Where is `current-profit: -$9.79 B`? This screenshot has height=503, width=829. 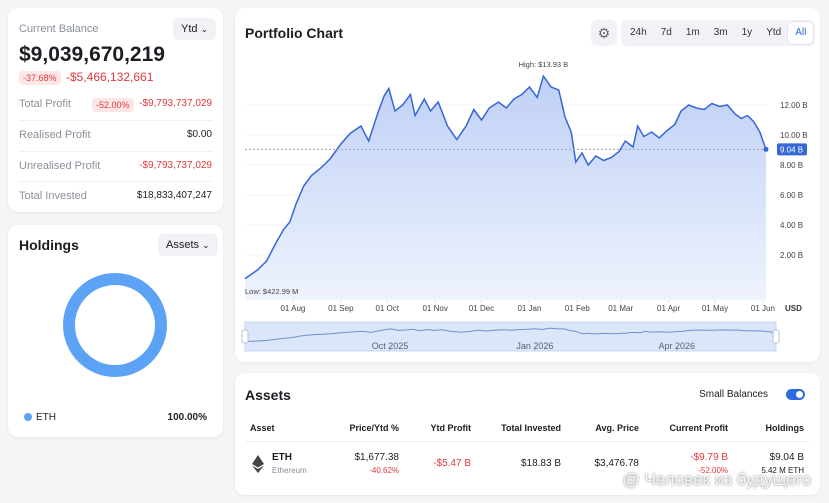 current-profit: -$9.79 B is located at coordinates (709, 457).